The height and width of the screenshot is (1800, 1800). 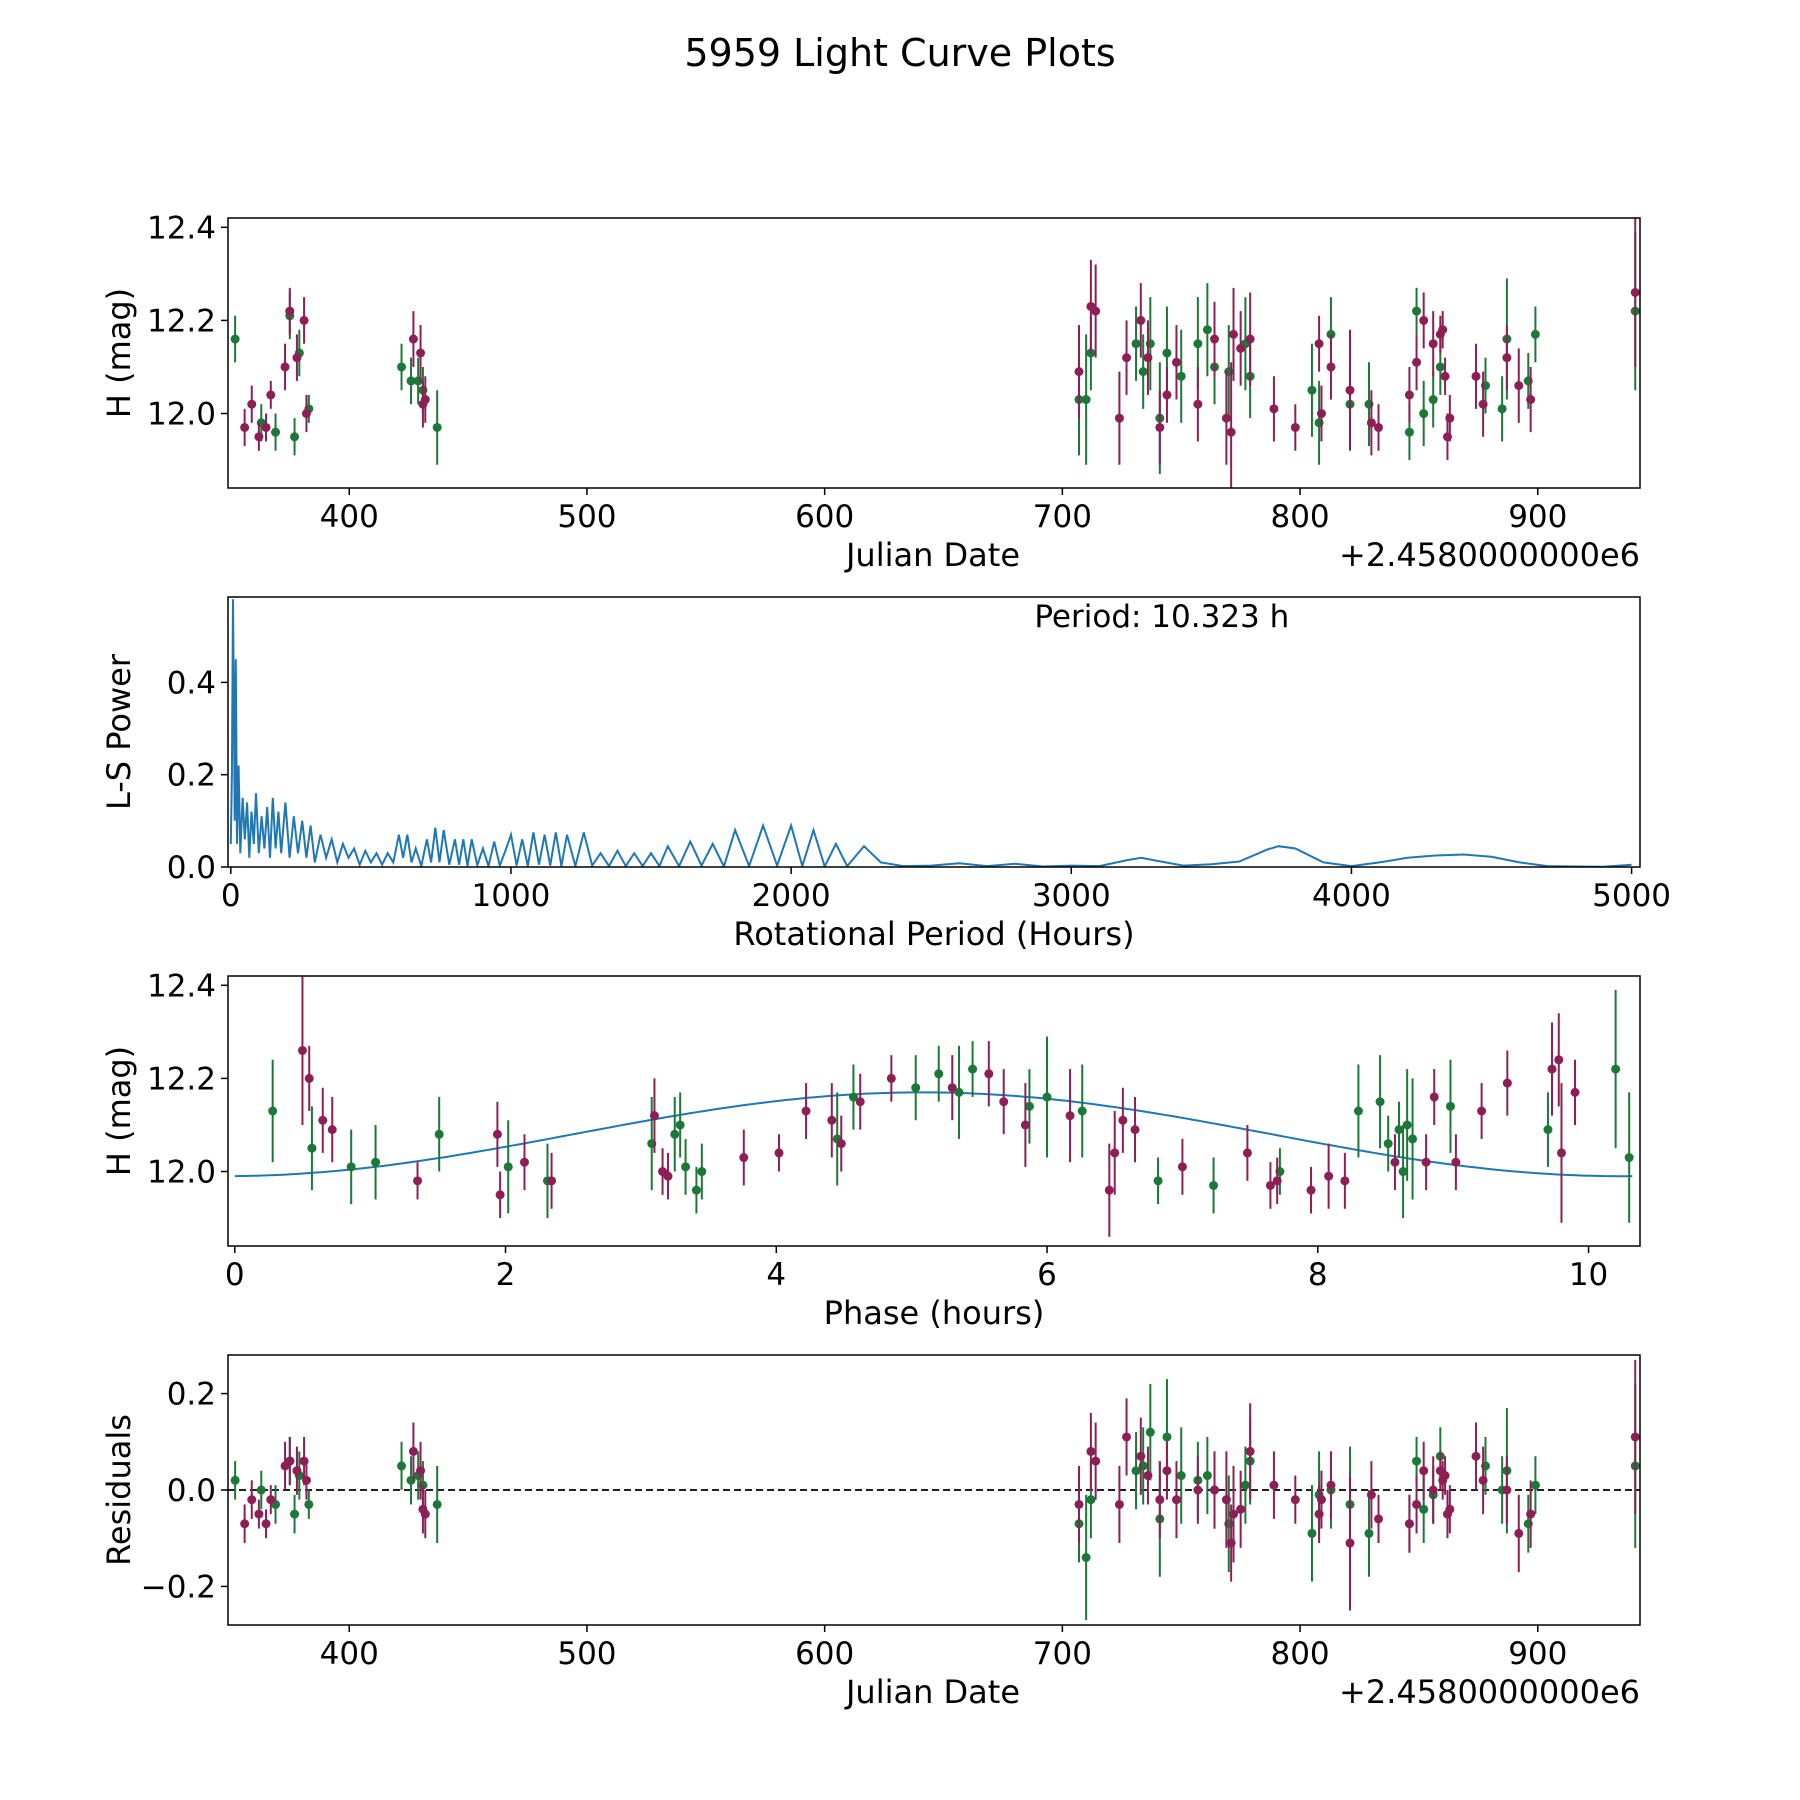 I want to click on phased-x-tick-label: 10, so click(x=1588, y=1275).